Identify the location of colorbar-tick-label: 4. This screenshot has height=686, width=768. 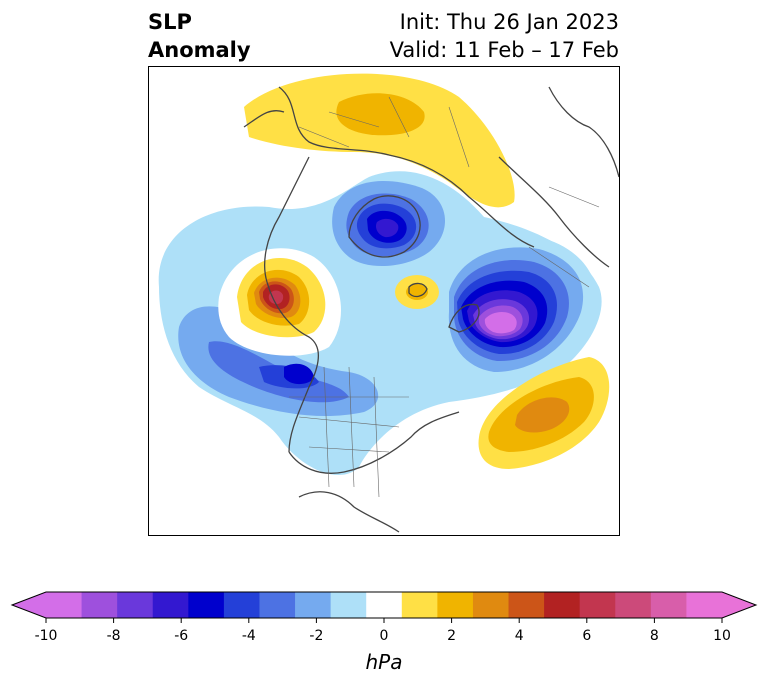
(519, 636).